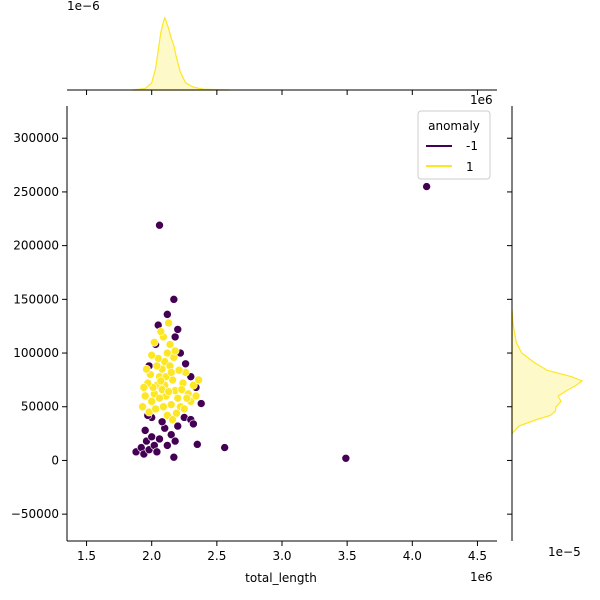 Image resolution: width=600 pixels, height=600 pixels. I want to click on y-tick-label: 250000, so click(36, 192).